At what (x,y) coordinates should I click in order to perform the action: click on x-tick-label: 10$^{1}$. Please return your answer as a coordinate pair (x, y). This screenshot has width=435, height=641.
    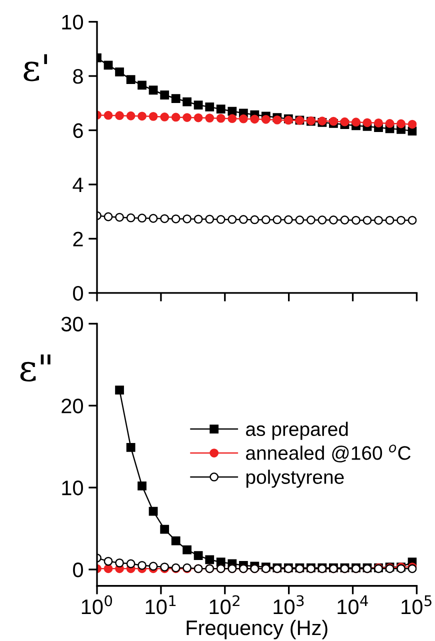
    Looking at the image, I should click on (161, 604).